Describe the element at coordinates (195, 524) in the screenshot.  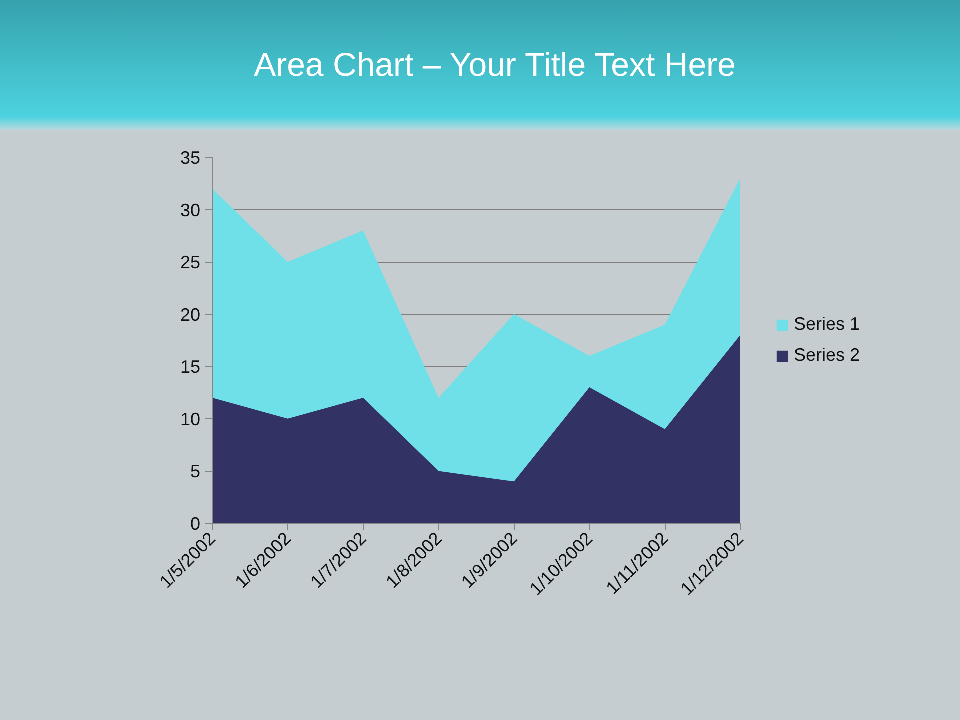
I see `y-tick-label: 0` at that location.